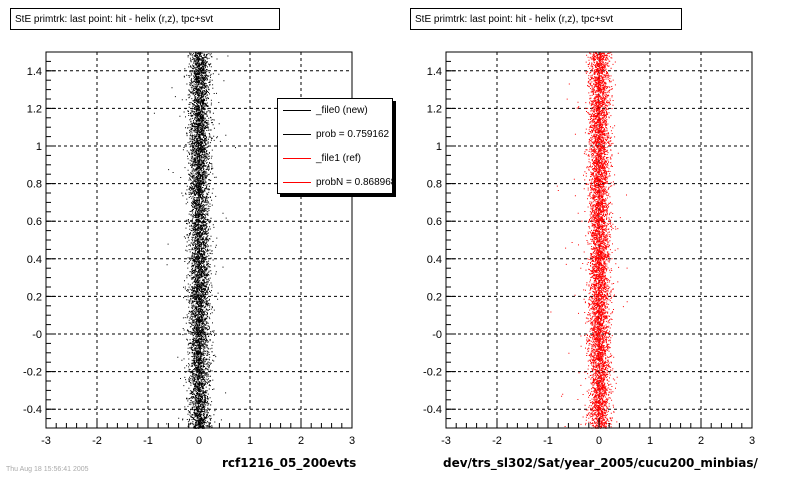 The height and width of the screenshot is (480, 800). Describe the element at coordinates (342, 110) in the screenshot. I see `legend-label: _file0 (new)` at that location.